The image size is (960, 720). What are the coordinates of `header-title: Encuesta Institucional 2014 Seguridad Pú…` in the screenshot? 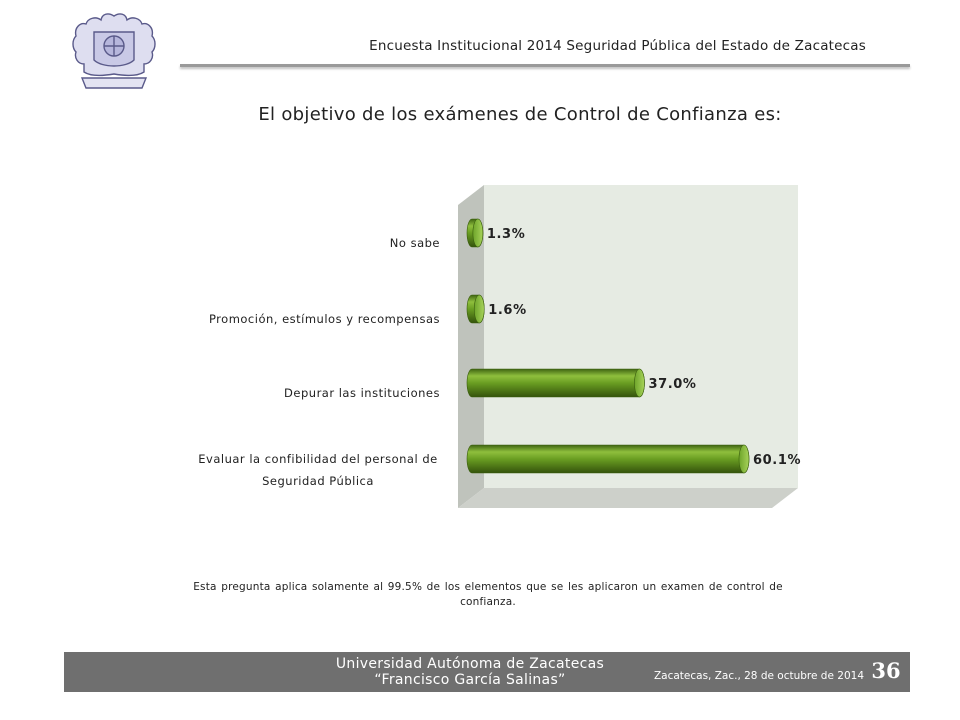 It's located at (617, 46).